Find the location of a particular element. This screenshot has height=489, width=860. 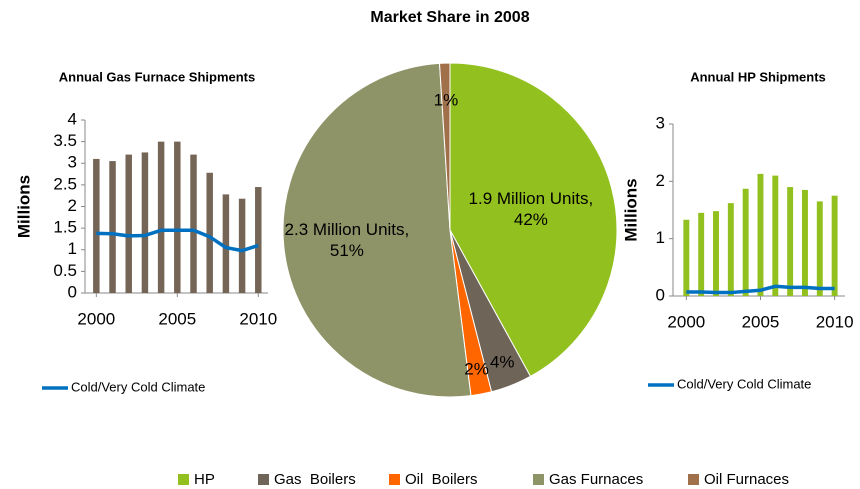

slice-label: 2.3 Million Units, 51% is located at coordinates (347, 239).